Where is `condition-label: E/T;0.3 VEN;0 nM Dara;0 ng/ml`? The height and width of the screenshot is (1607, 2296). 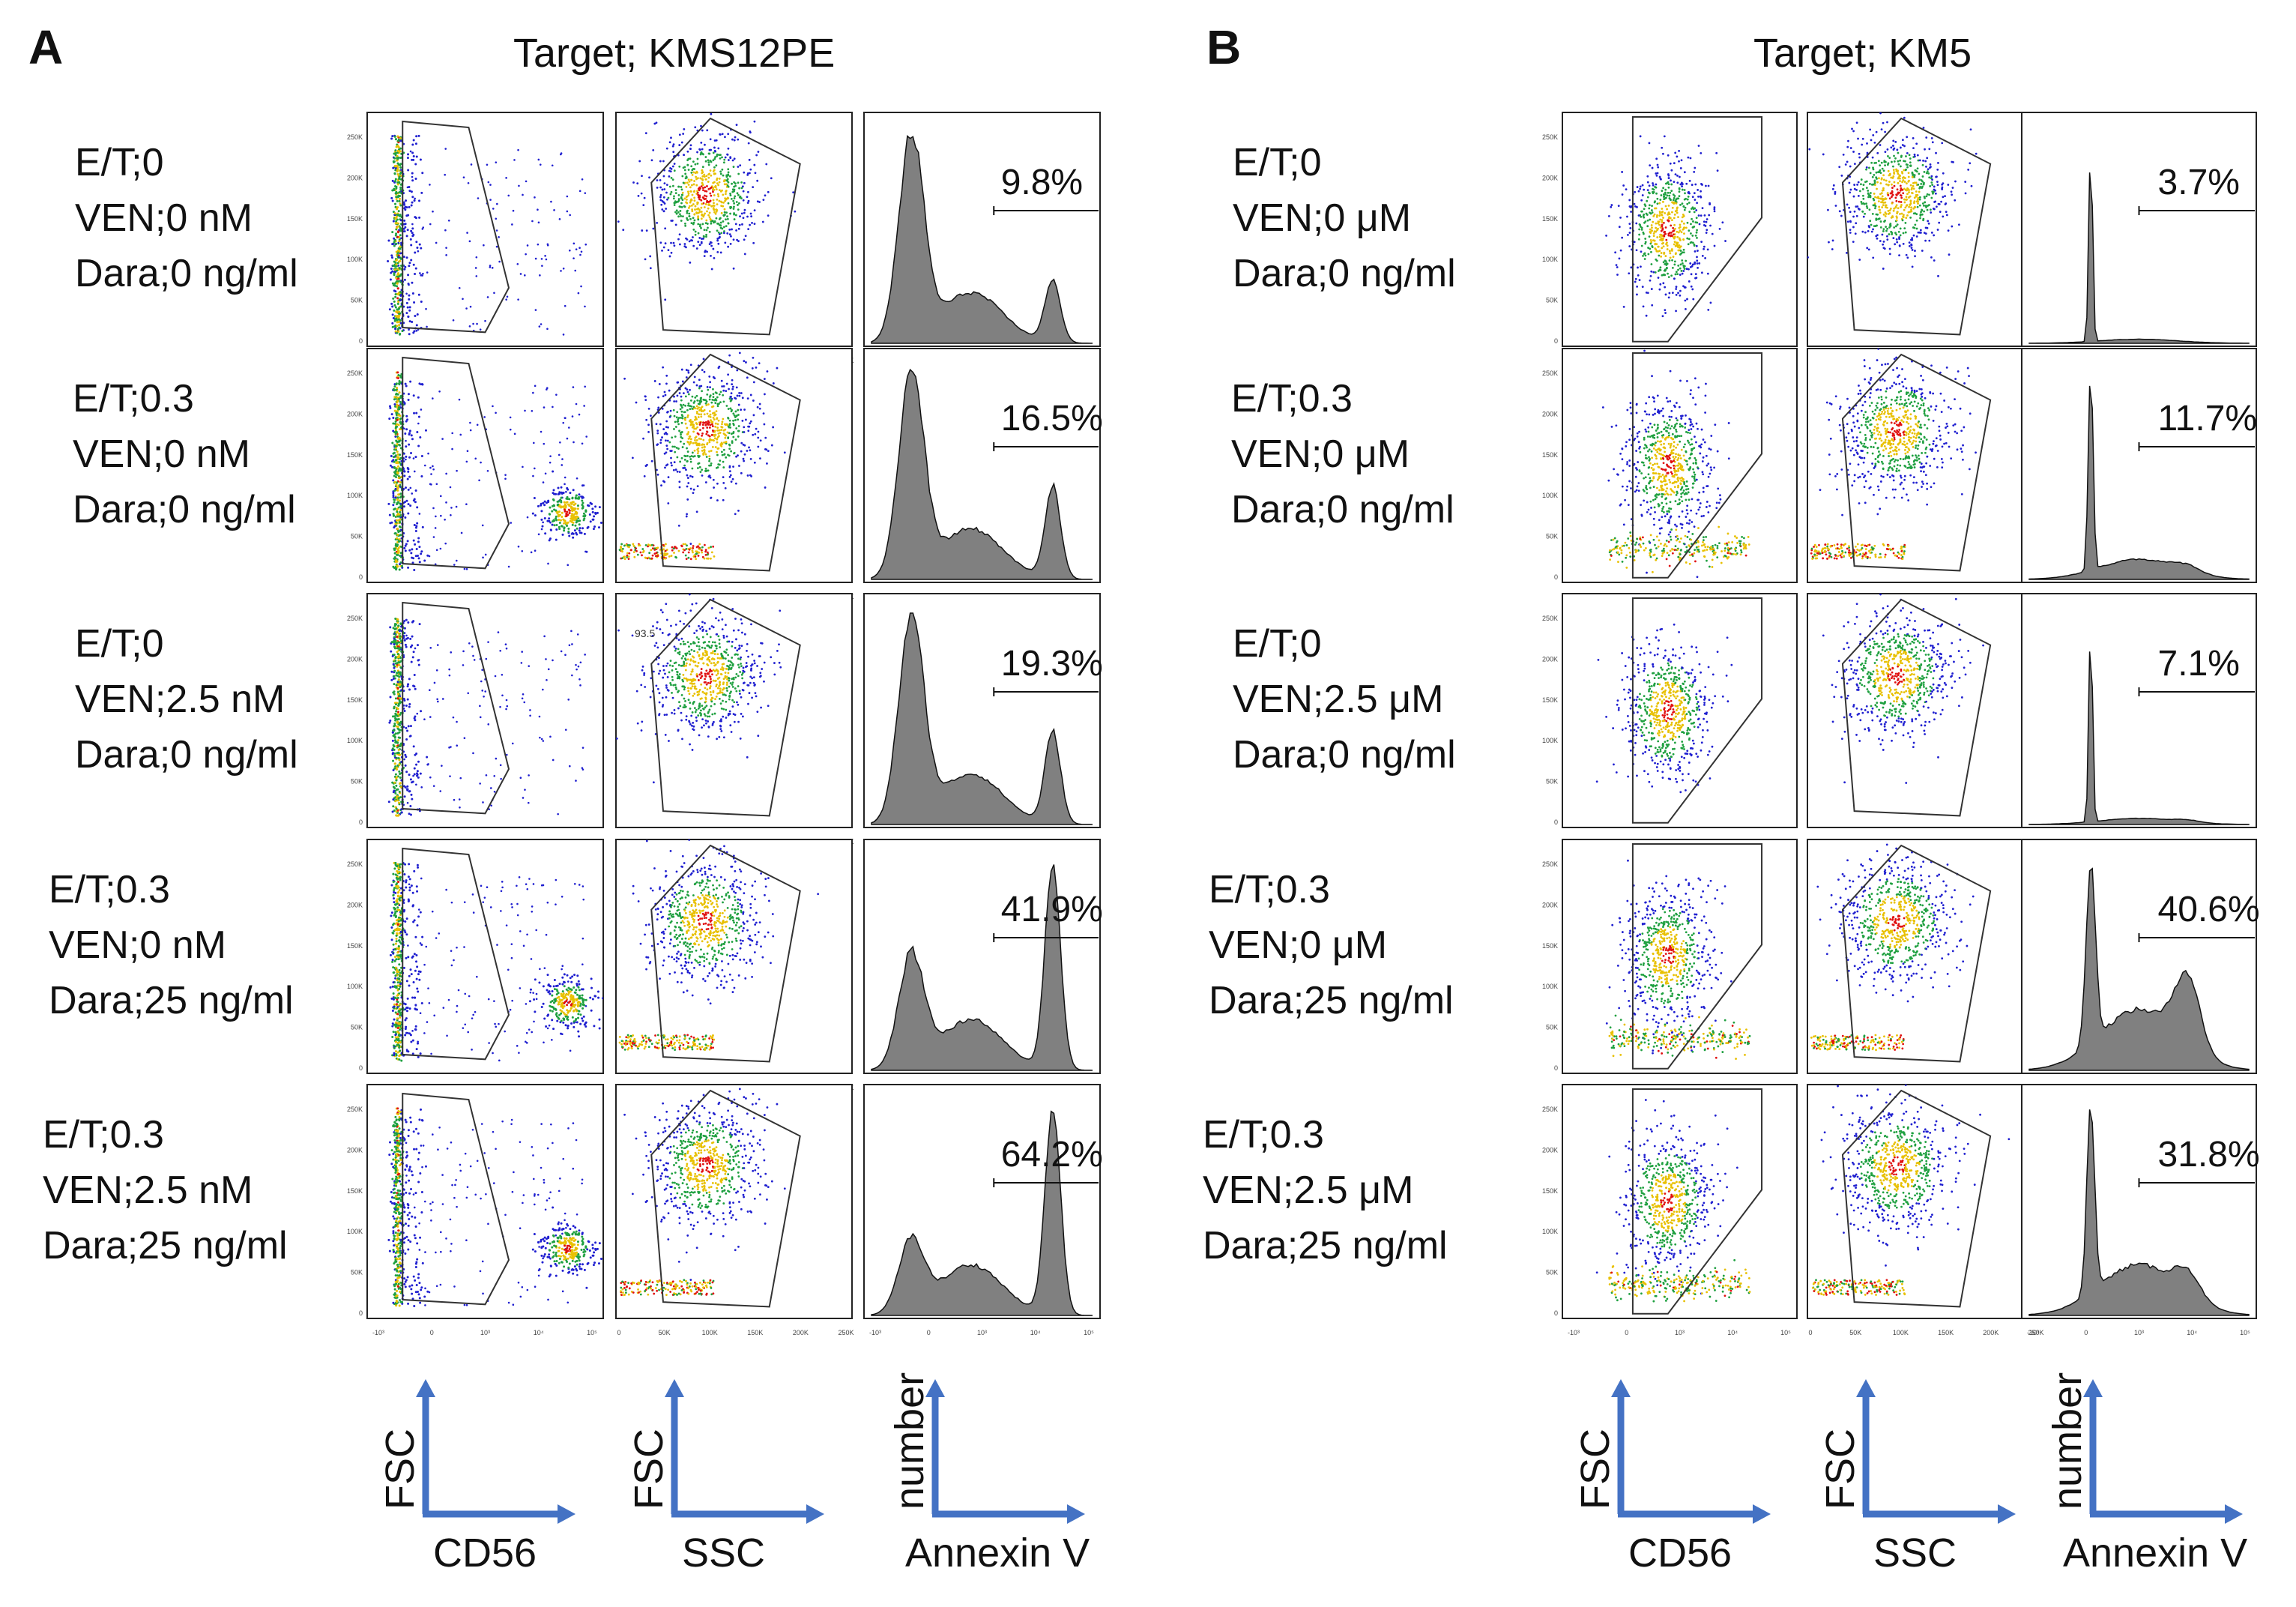 condition-label: E/T;0.3 VEN;0 nM Dara;0 ng/ml is located at coordinates (184, 454).